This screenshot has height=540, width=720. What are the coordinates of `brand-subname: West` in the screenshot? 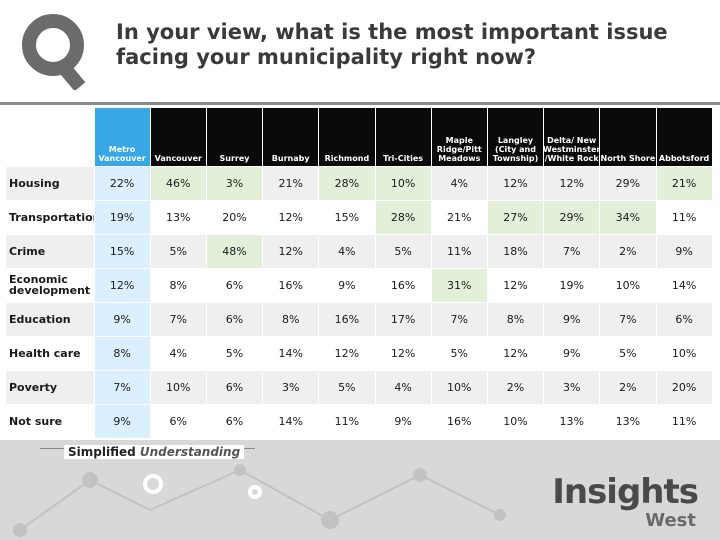 It's located at (670, 520).